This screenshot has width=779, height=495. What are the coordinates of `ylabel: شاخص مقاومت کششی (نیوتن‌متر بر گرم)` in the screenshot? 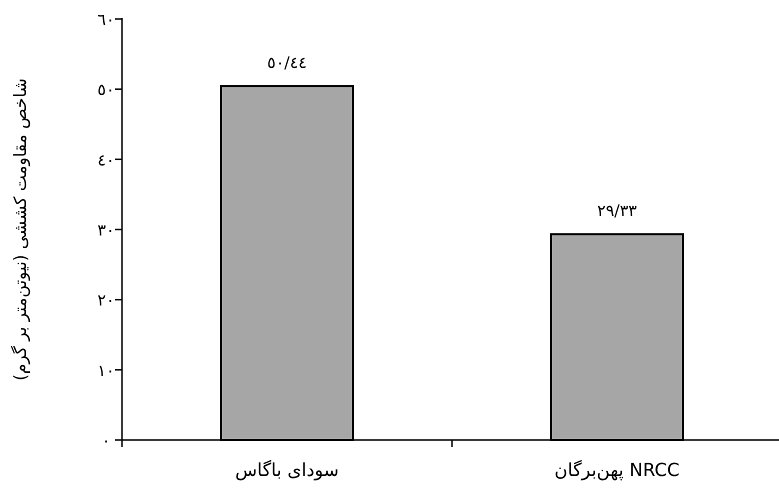 It's located at (21, 229).